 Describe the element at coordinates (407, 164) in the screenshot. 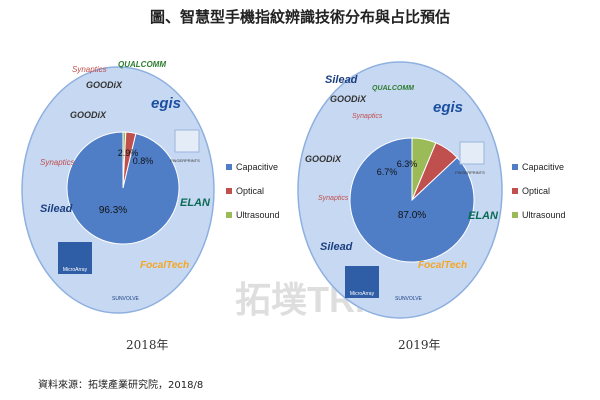

I see `data-label-ultrasound: 6.3%` at that location.